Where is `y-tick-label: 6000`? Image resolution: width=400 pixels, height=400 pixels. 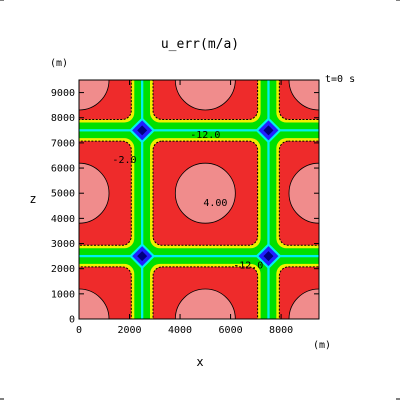
y-tick-label: 6000 is located at coordinates (63, 169).